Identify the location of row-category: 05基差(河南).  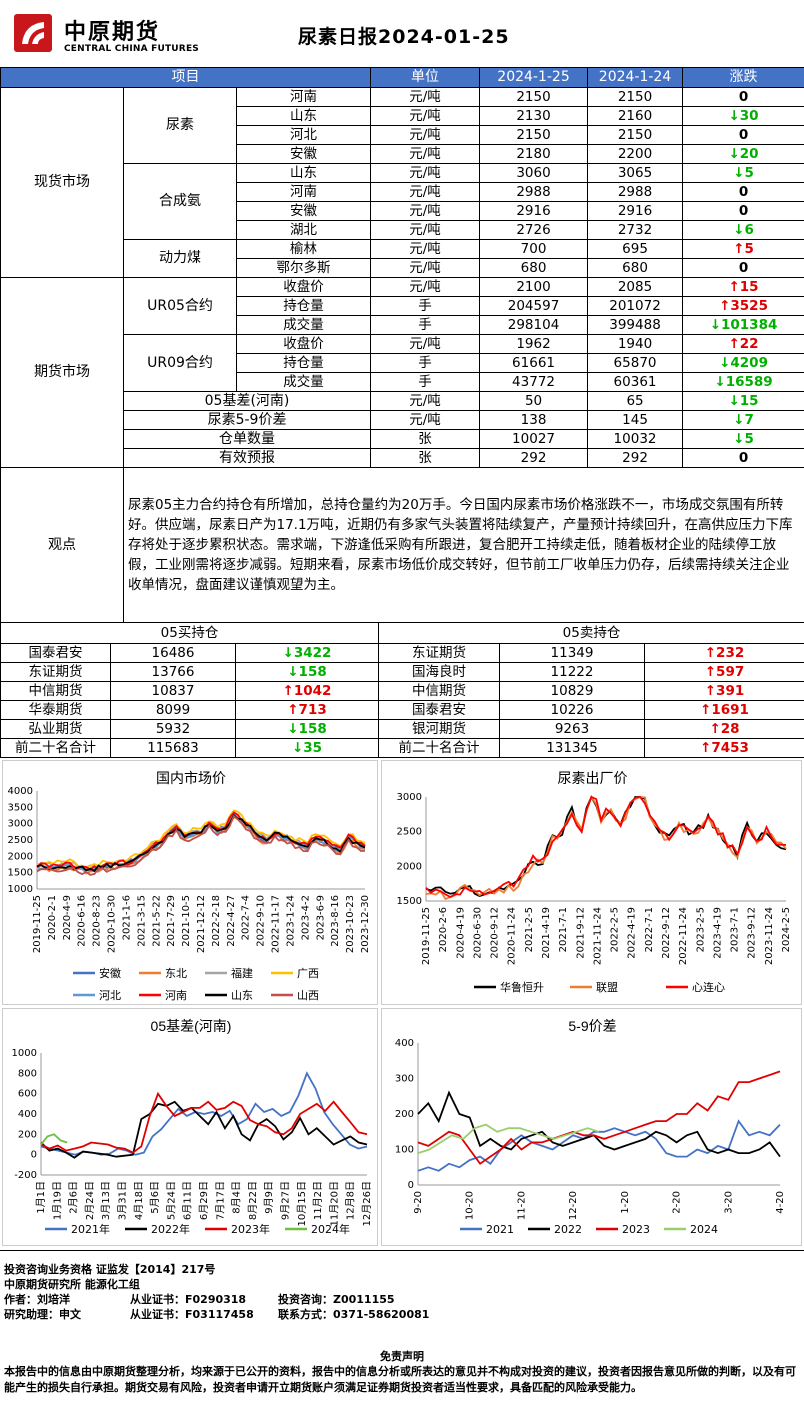
(247, 401).